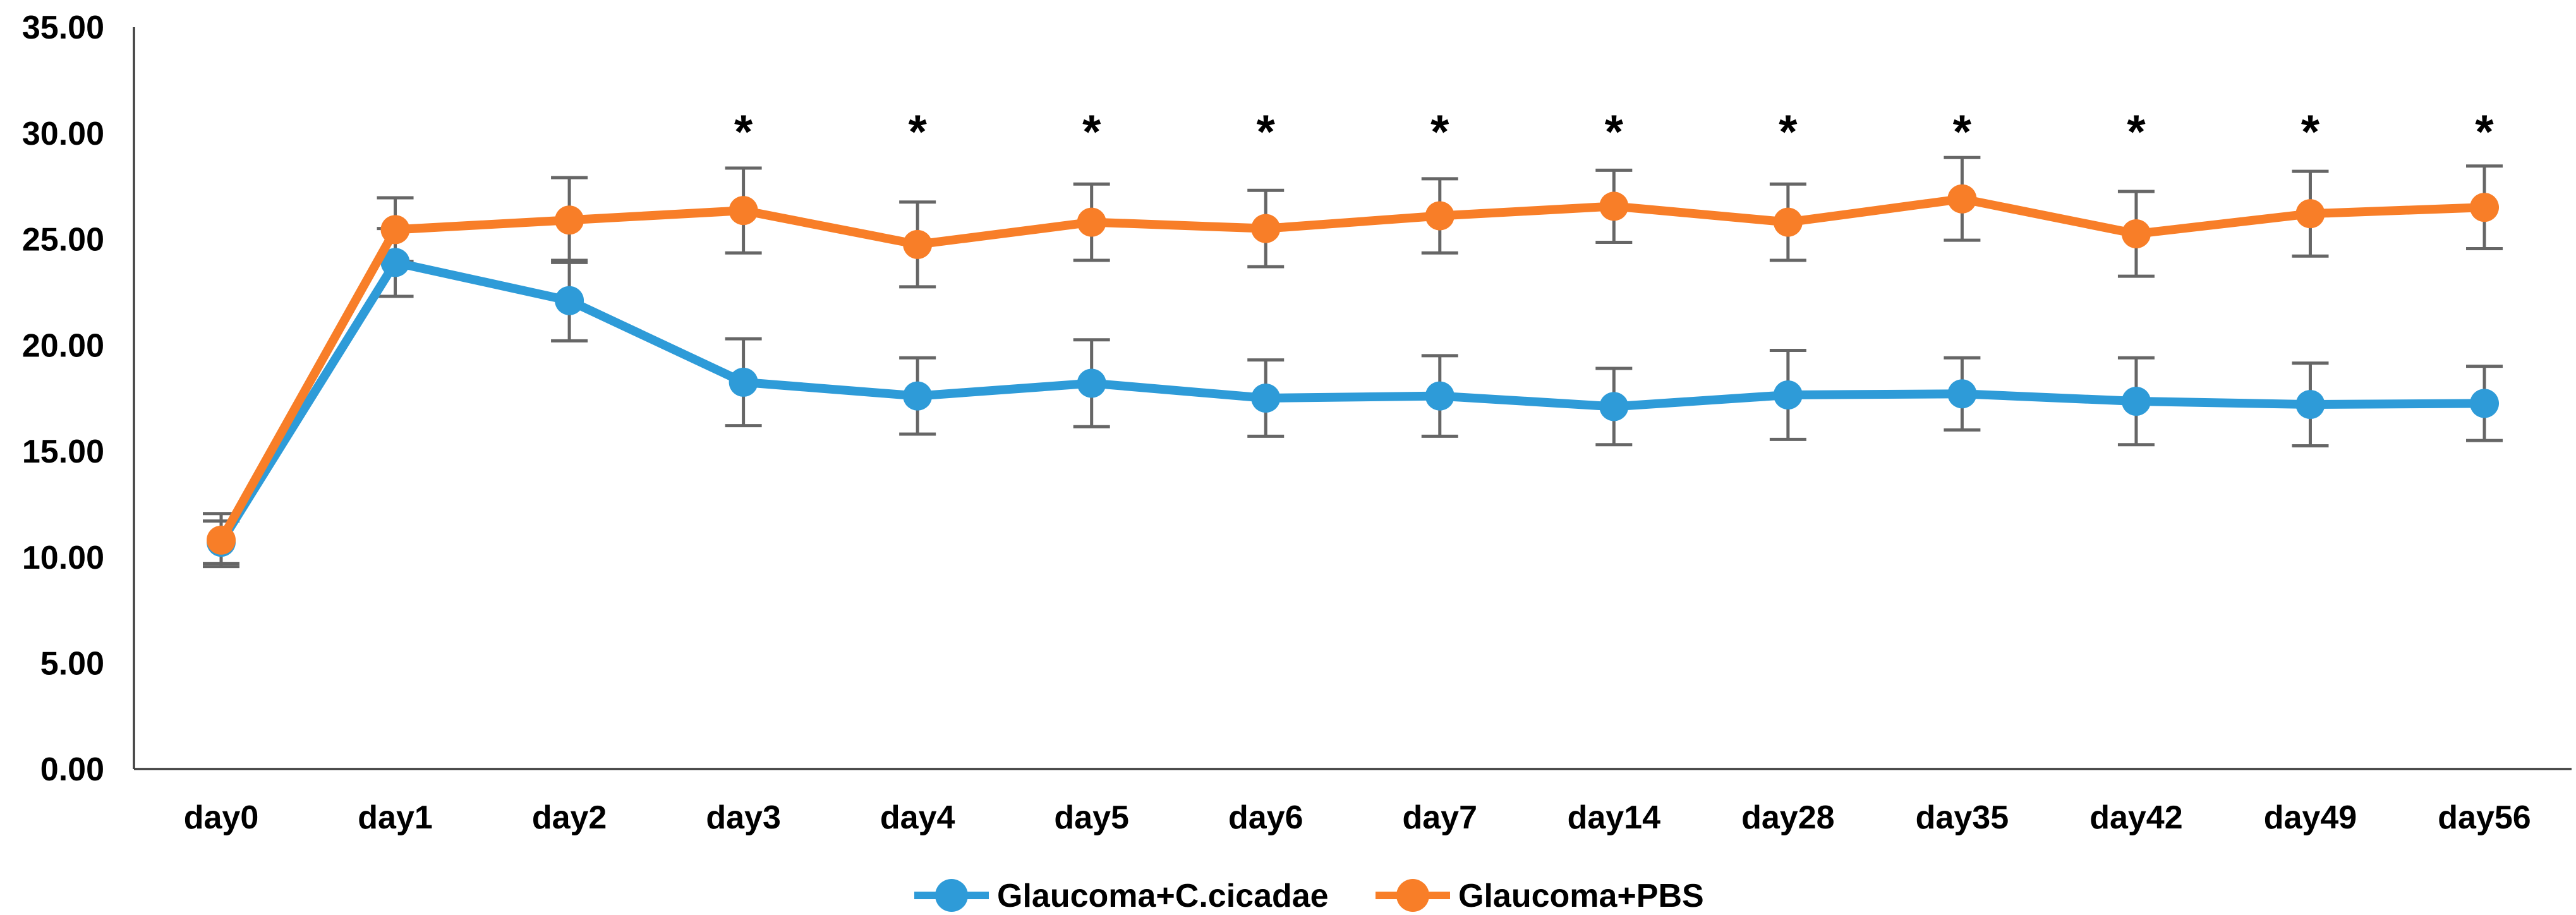 The height and width of the screenshot is (915, 2576). I want to click on x-category-label: day1, so click(395, 817).